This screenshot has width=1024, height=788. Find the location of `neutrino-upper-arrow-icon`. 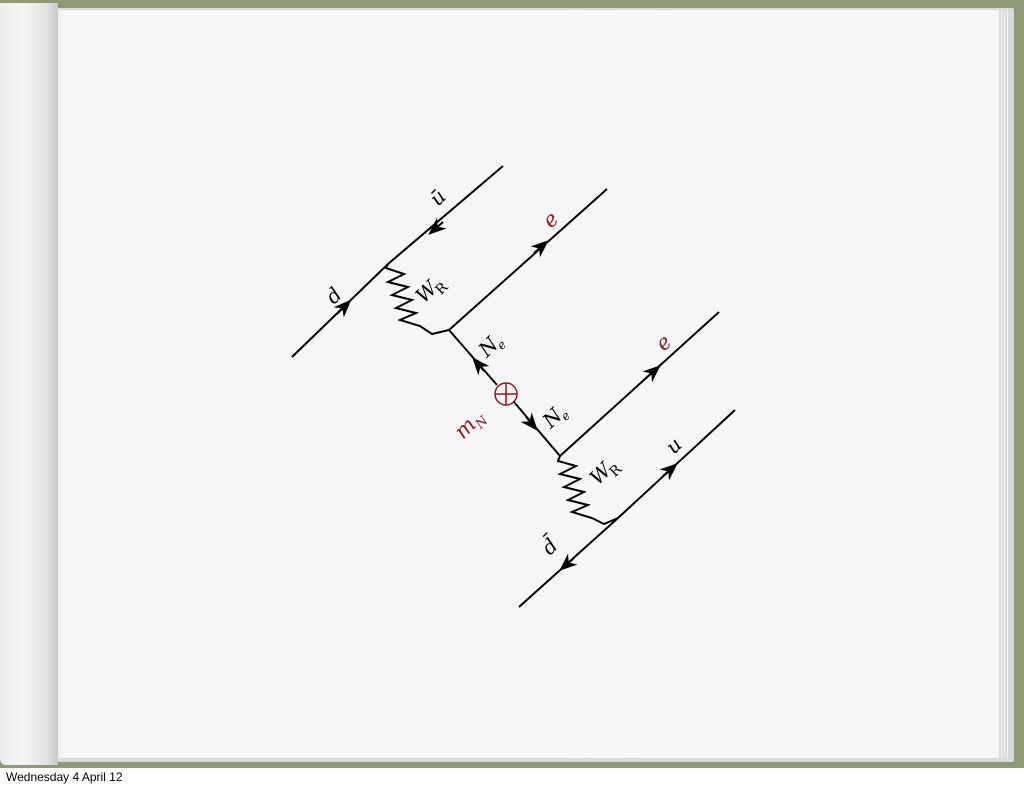

neutrino-upper-arrow-icon is located at coordinates (481, 366).